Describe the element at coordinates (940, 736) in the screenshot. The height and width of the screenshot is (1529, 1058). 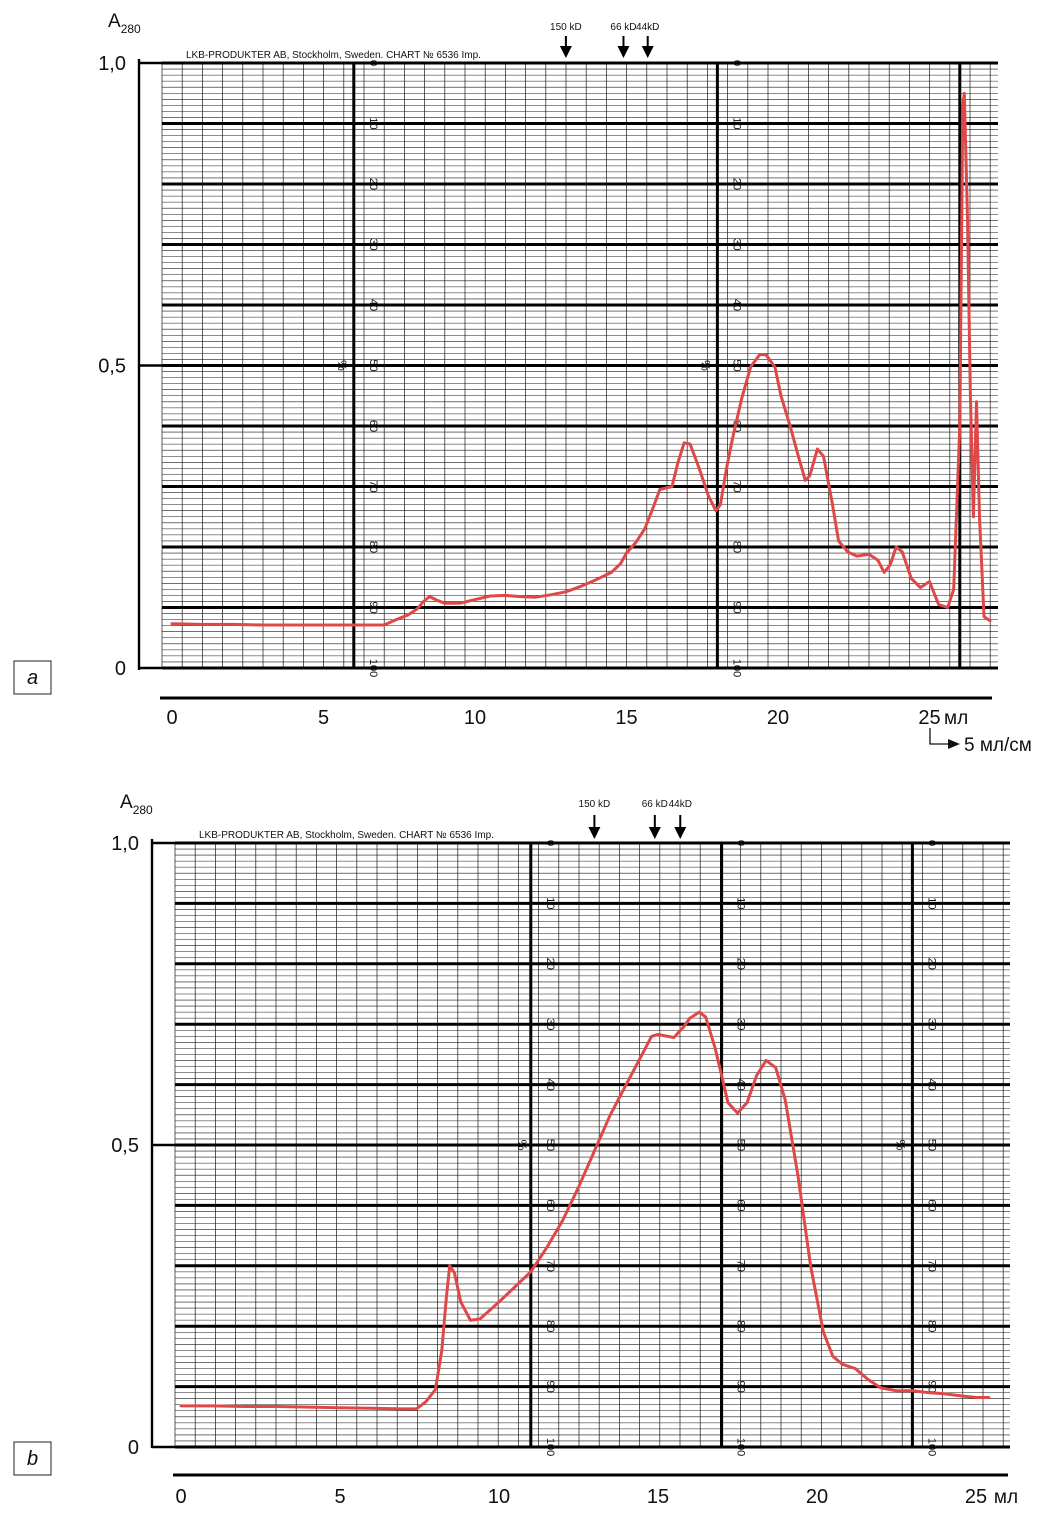
I see `scale-arrow-icon` at that location.